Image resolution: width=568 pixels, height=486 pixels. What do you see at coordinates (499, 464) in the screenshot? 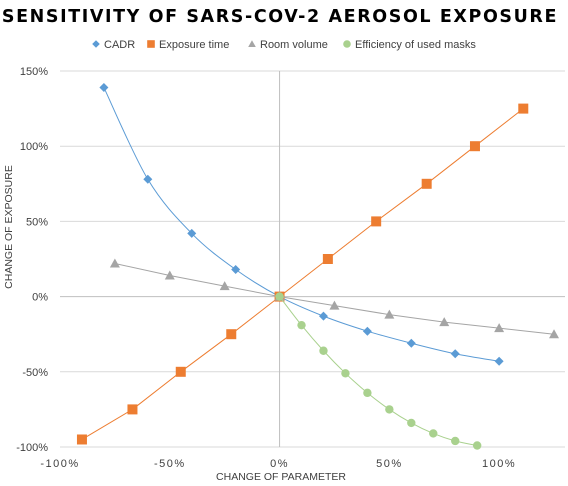
I see `x-tick-label: 100%` at bounding box center [499, 464].